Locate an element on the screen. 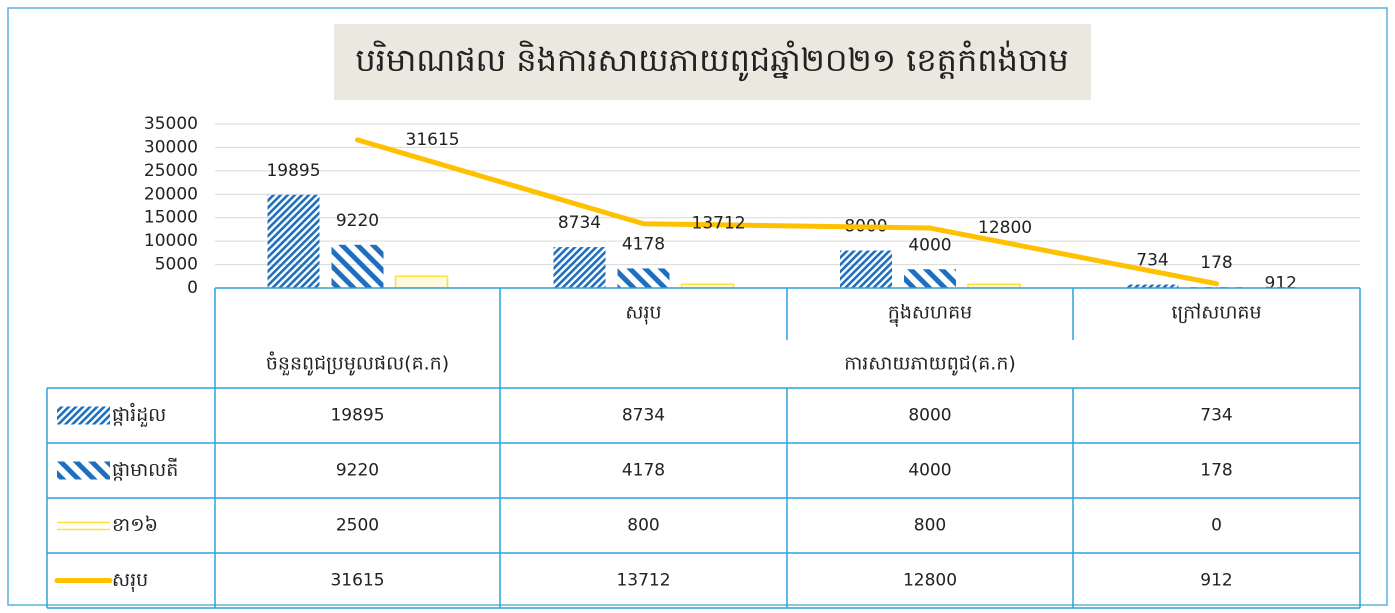 The image size is (1395, 613). table-cell: 0 is located at coordinates (1216, 526).